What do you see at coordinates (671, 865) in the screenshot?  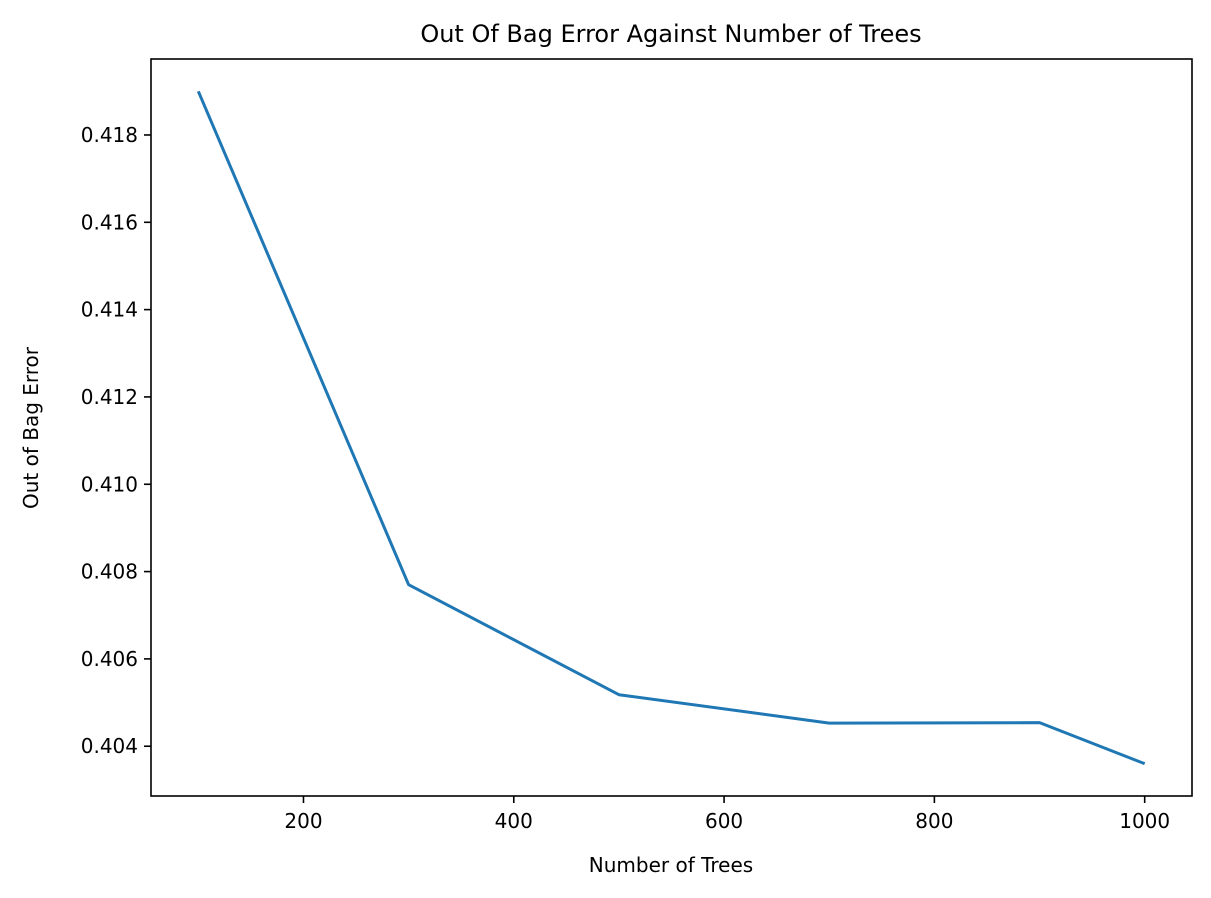 I see `x-axis-label: Number of Trees` at bounding box center [671, 865].